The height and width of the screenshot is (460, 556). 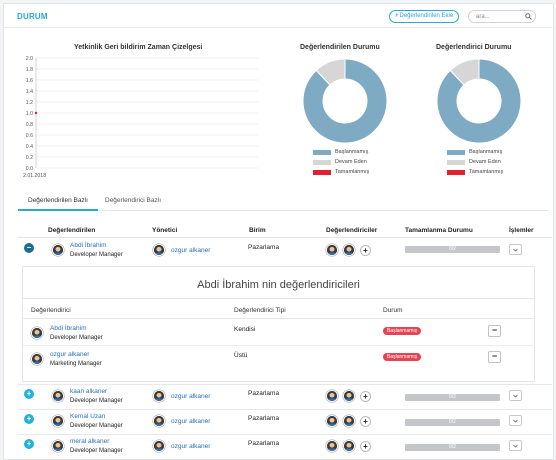 I want to click on pie-chart-title-evaluated: Değerlendirilen Durumu, so click(x=340, y=47).